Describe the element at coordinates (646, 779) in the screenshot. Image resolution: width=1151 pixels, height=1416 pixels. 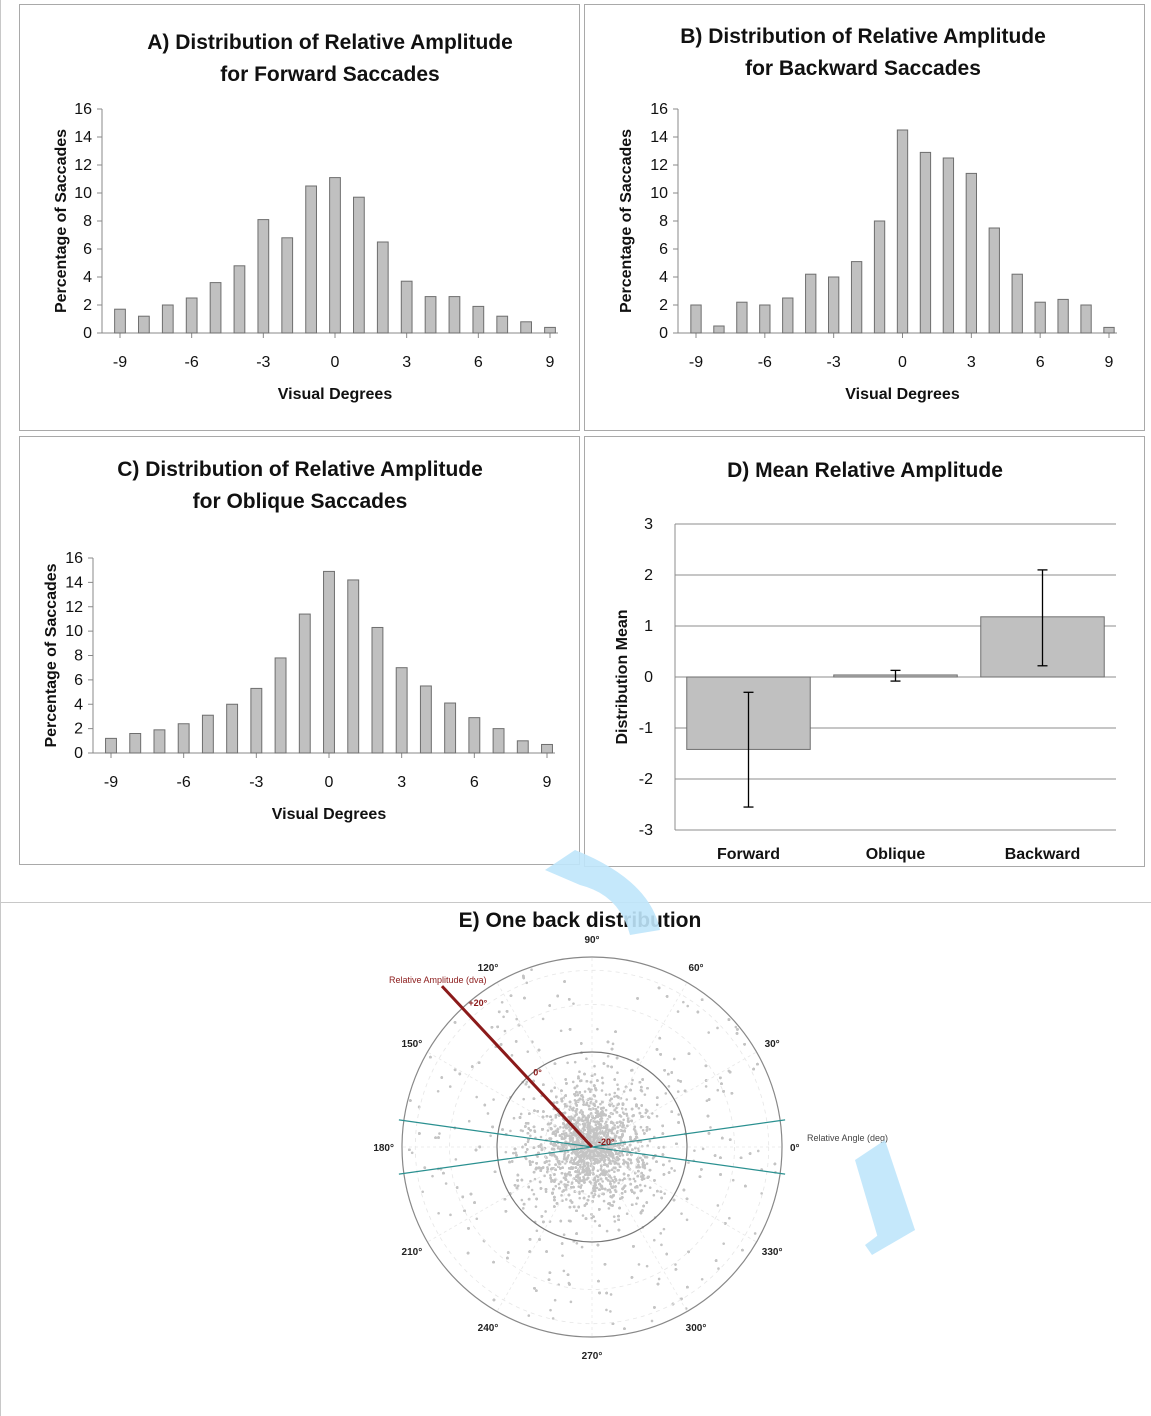
I see `y-tick-label: -2` at that location.